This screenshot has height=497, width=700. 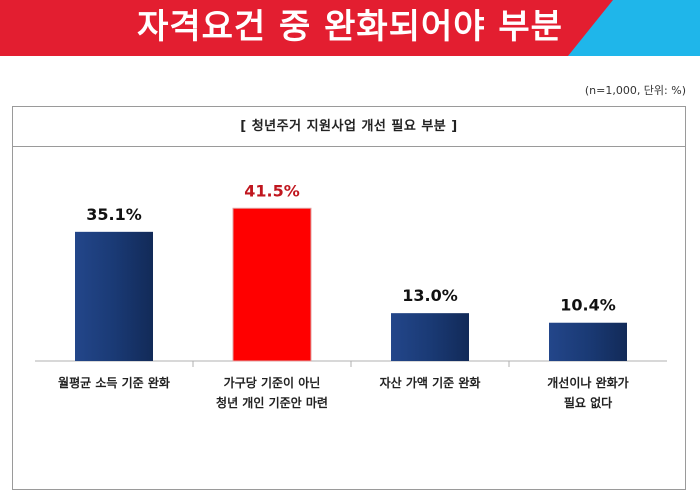 What do you see at coordinates (430, 382) in the screenshot?
I see `category-label-2-line-0: 자산 가액 기준 완화` at bounding box center [430, 382].